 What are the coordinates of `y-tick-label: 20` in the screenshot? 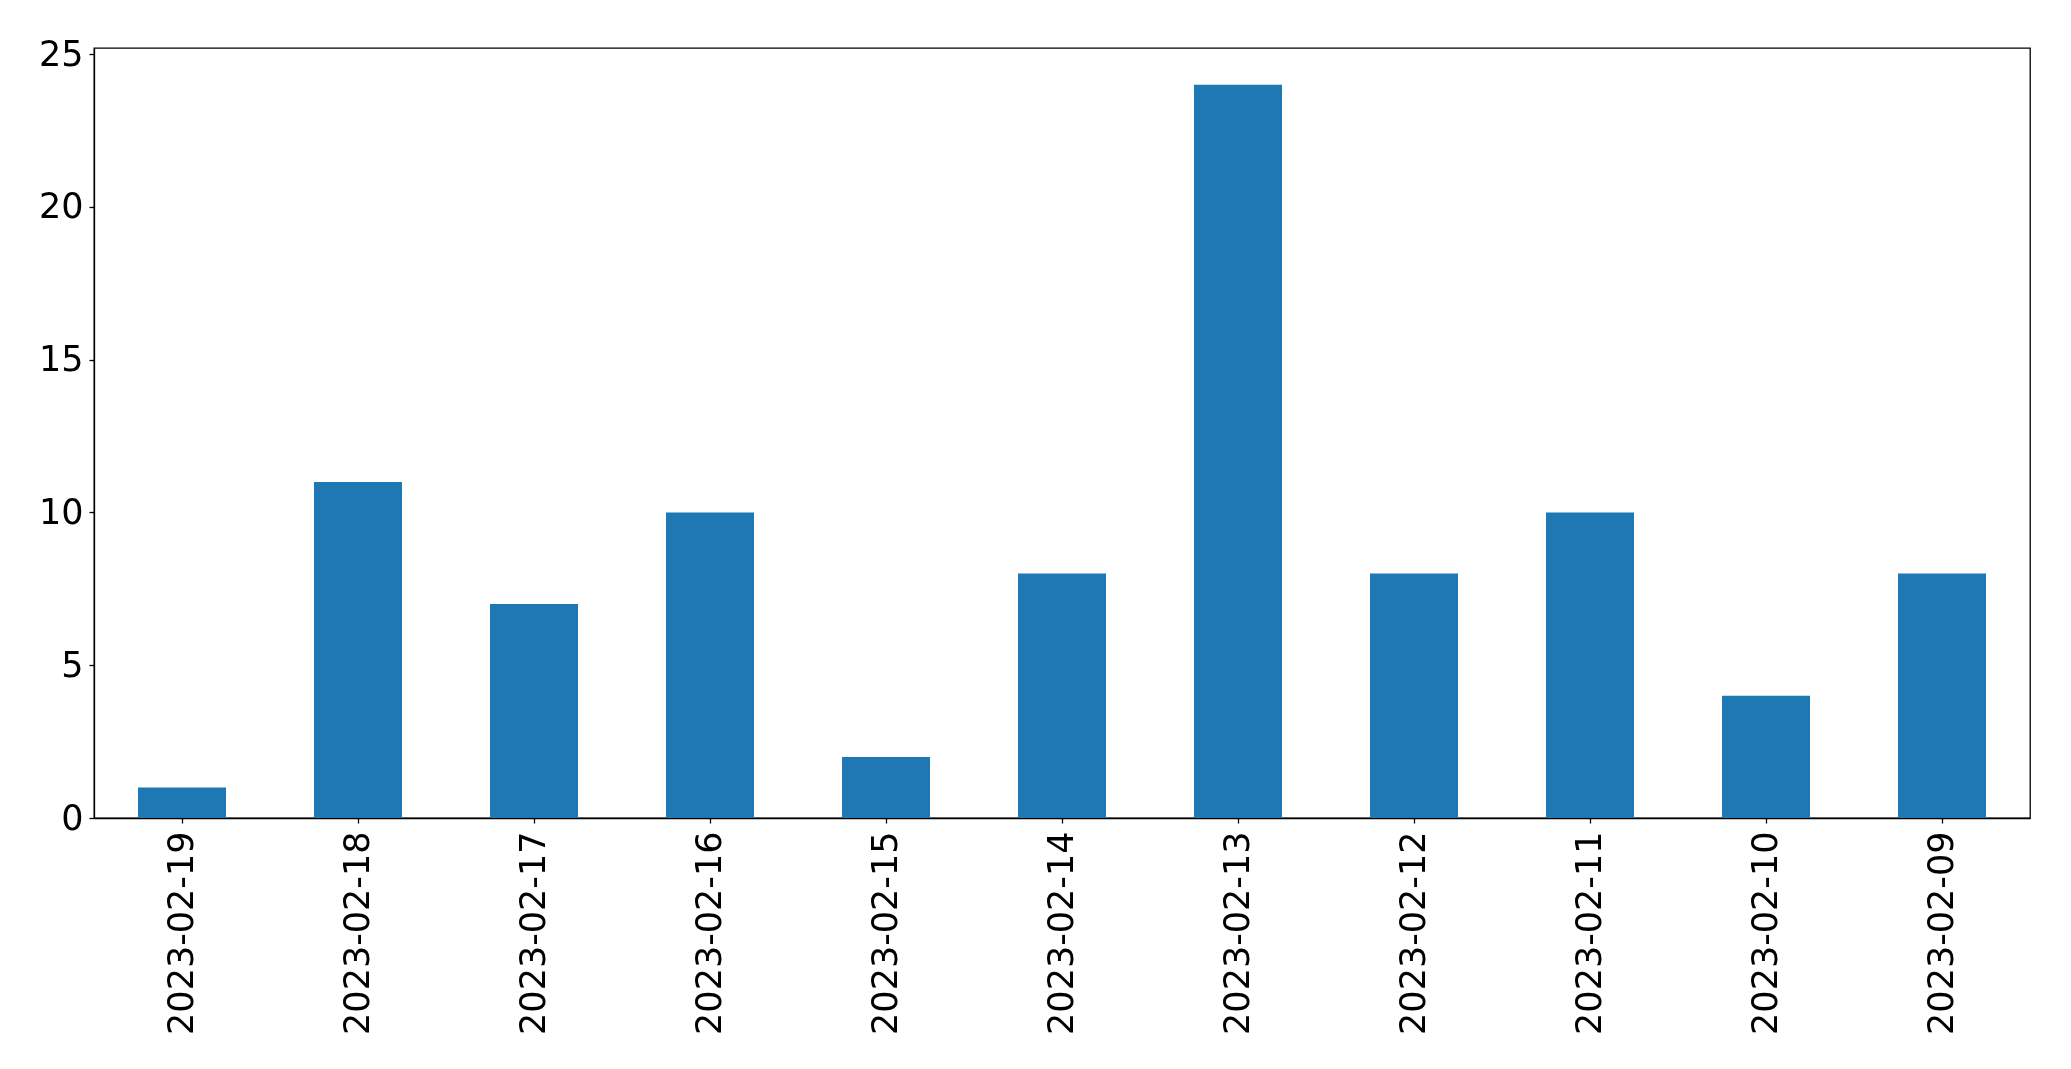 It's located at (61, 206).